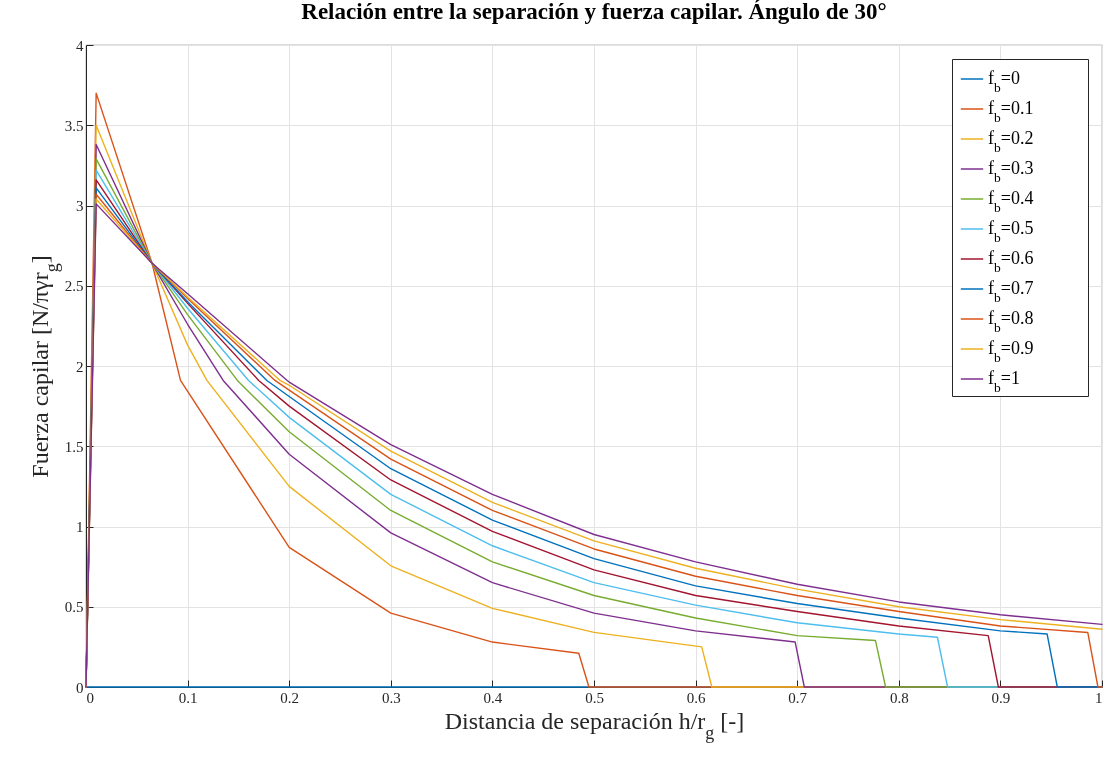  I want to click on legend-label: f$_{b}$=0.1, so click(1011, 111).